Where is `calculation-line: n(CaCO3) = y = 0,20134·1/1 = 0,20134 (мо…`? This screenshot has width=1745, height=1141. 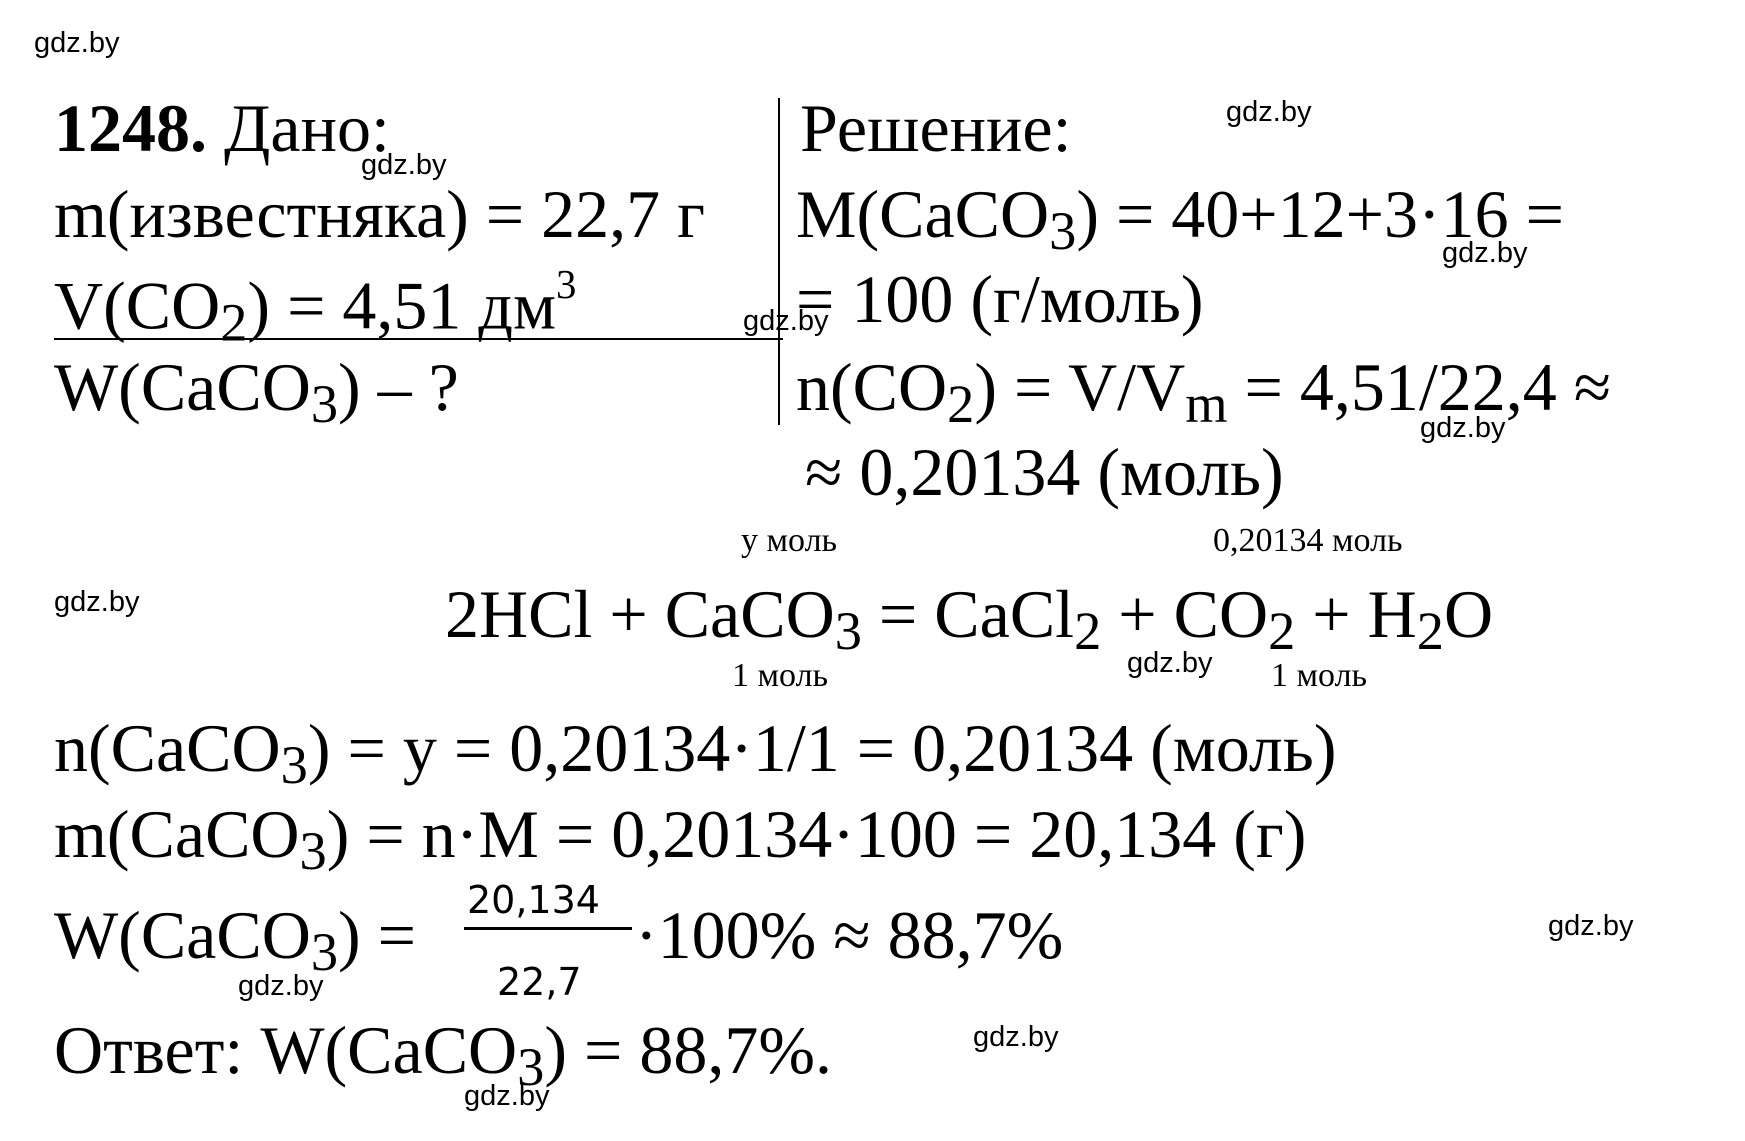 calculation-line: n(CaCO3) = y = 0,20134·1/1 = 0,20134 (мо… is located at coordinates (695, 753).